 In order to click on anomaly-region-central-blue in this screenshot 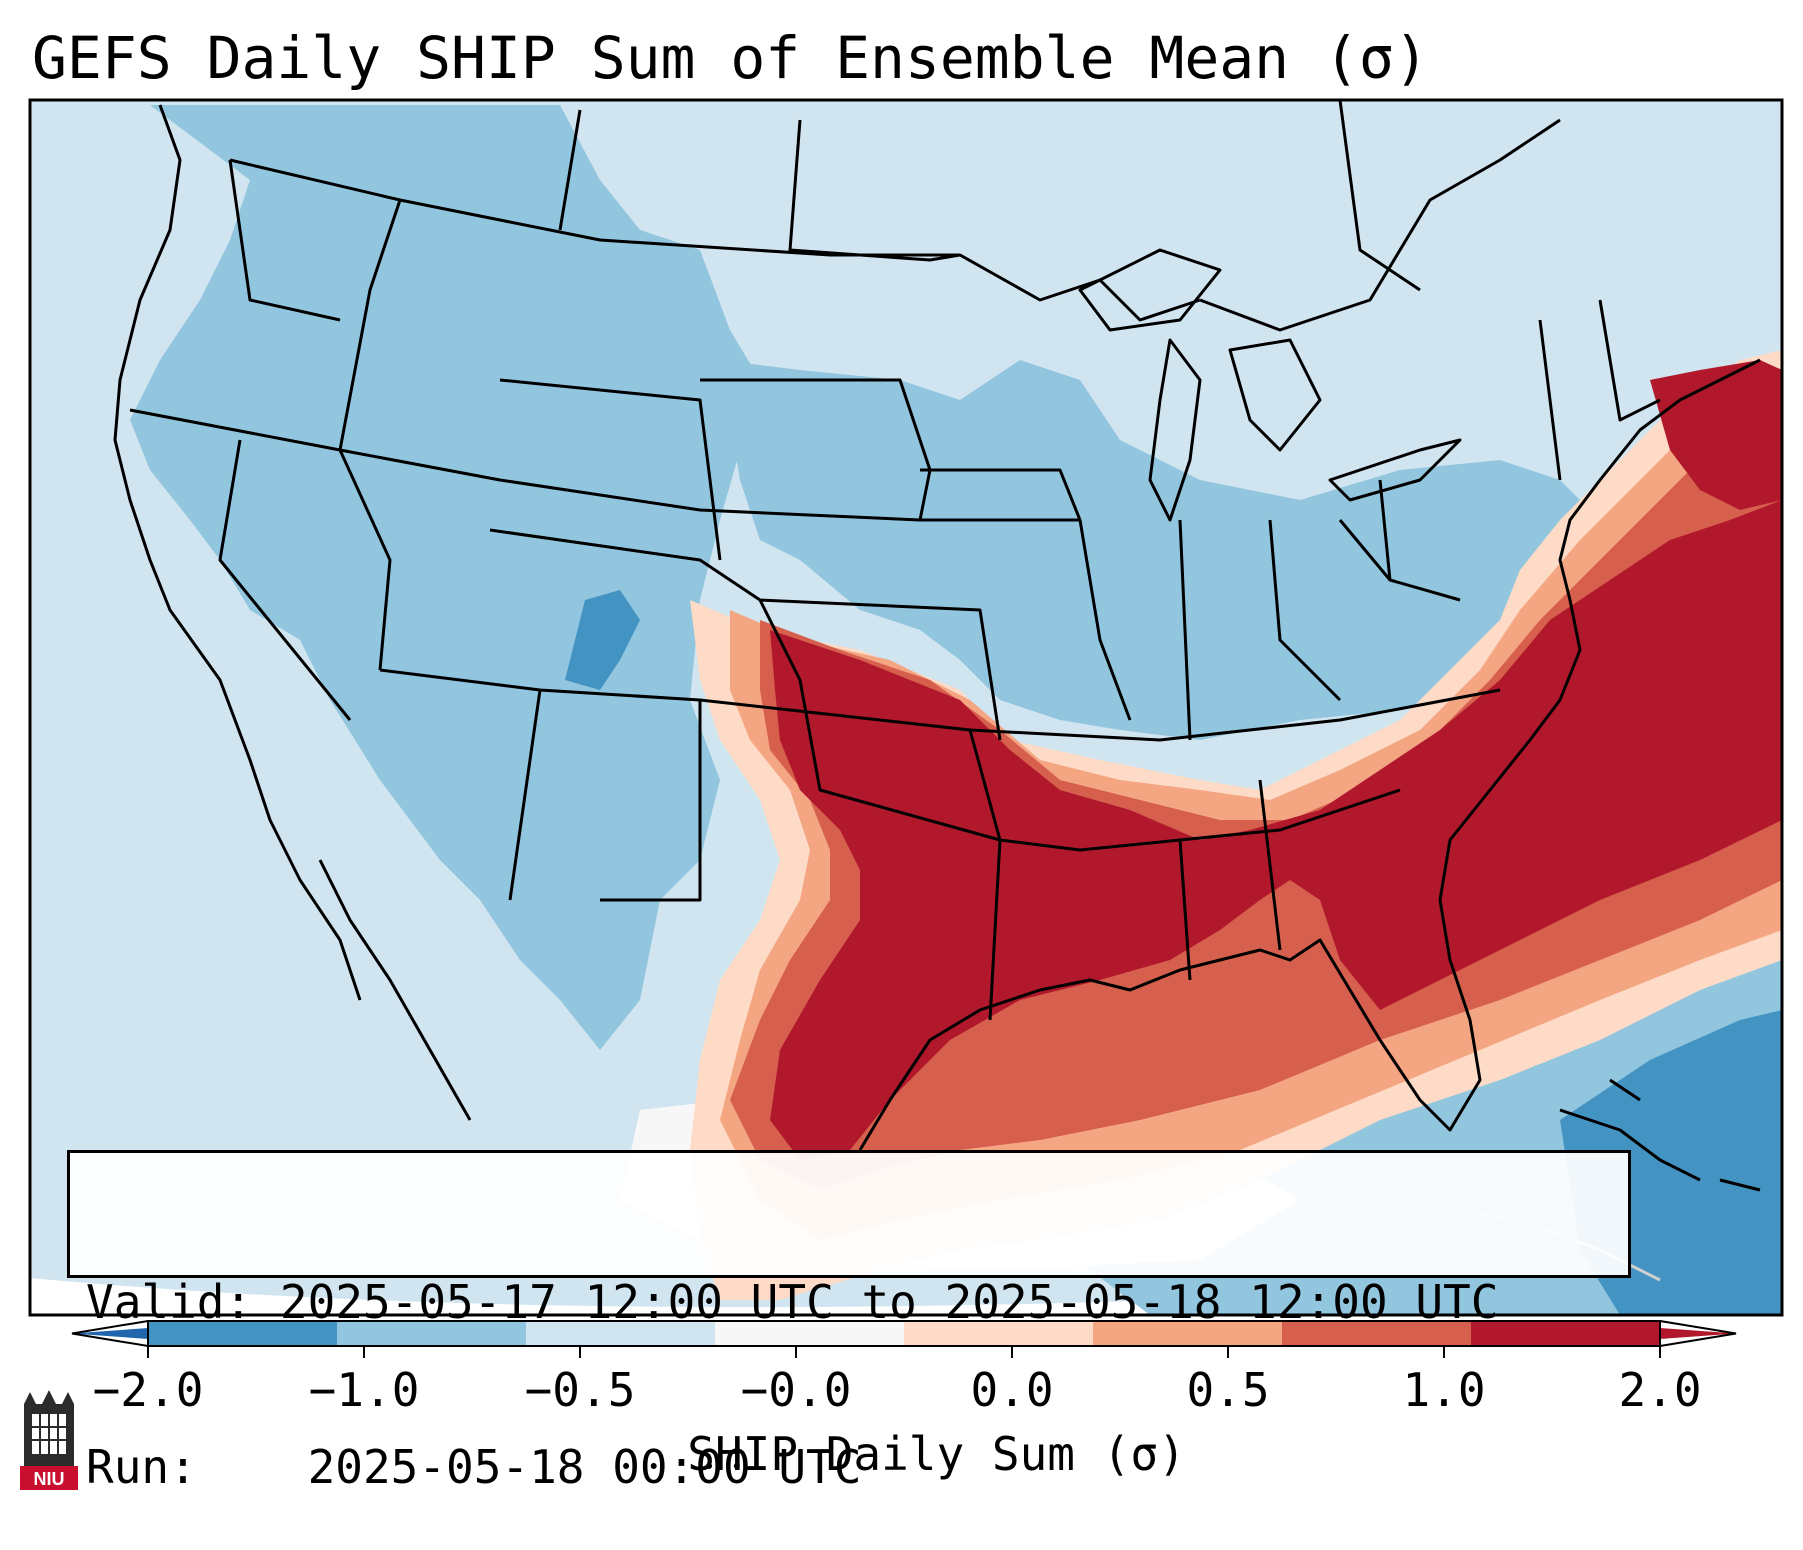, I will do `click(1160, 550)`.